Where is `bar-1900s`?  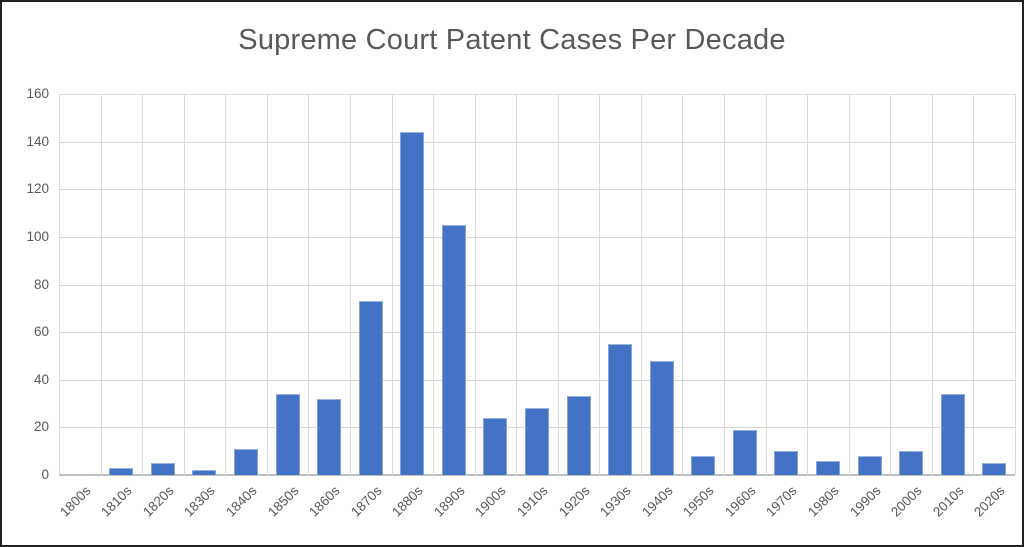 bar-1900s is located at coordinates (495, 446).